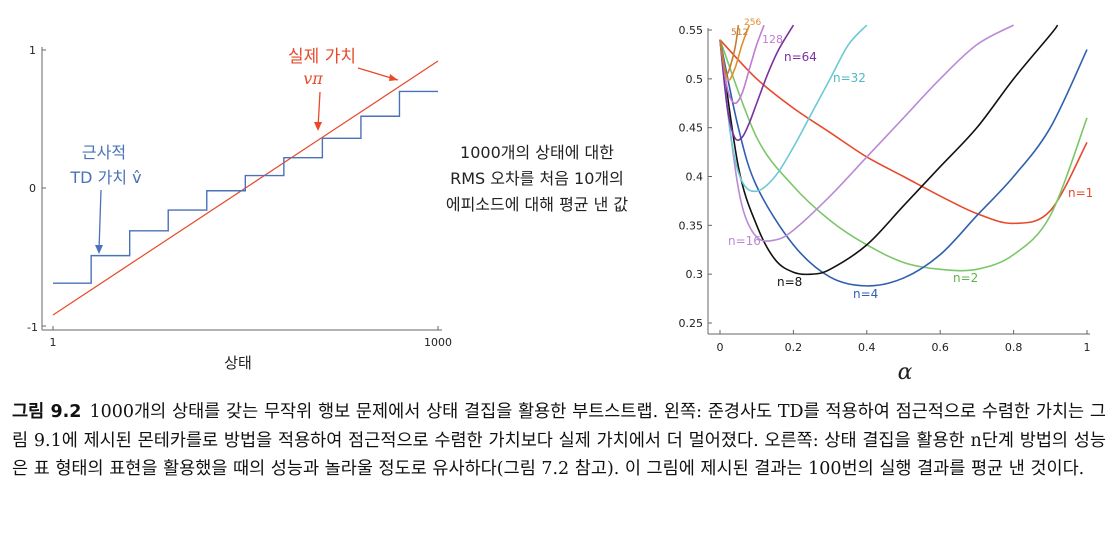  Describe the element at coordinates (100, 220) in the screenshot. I see `approx-value-arrow` at that location.